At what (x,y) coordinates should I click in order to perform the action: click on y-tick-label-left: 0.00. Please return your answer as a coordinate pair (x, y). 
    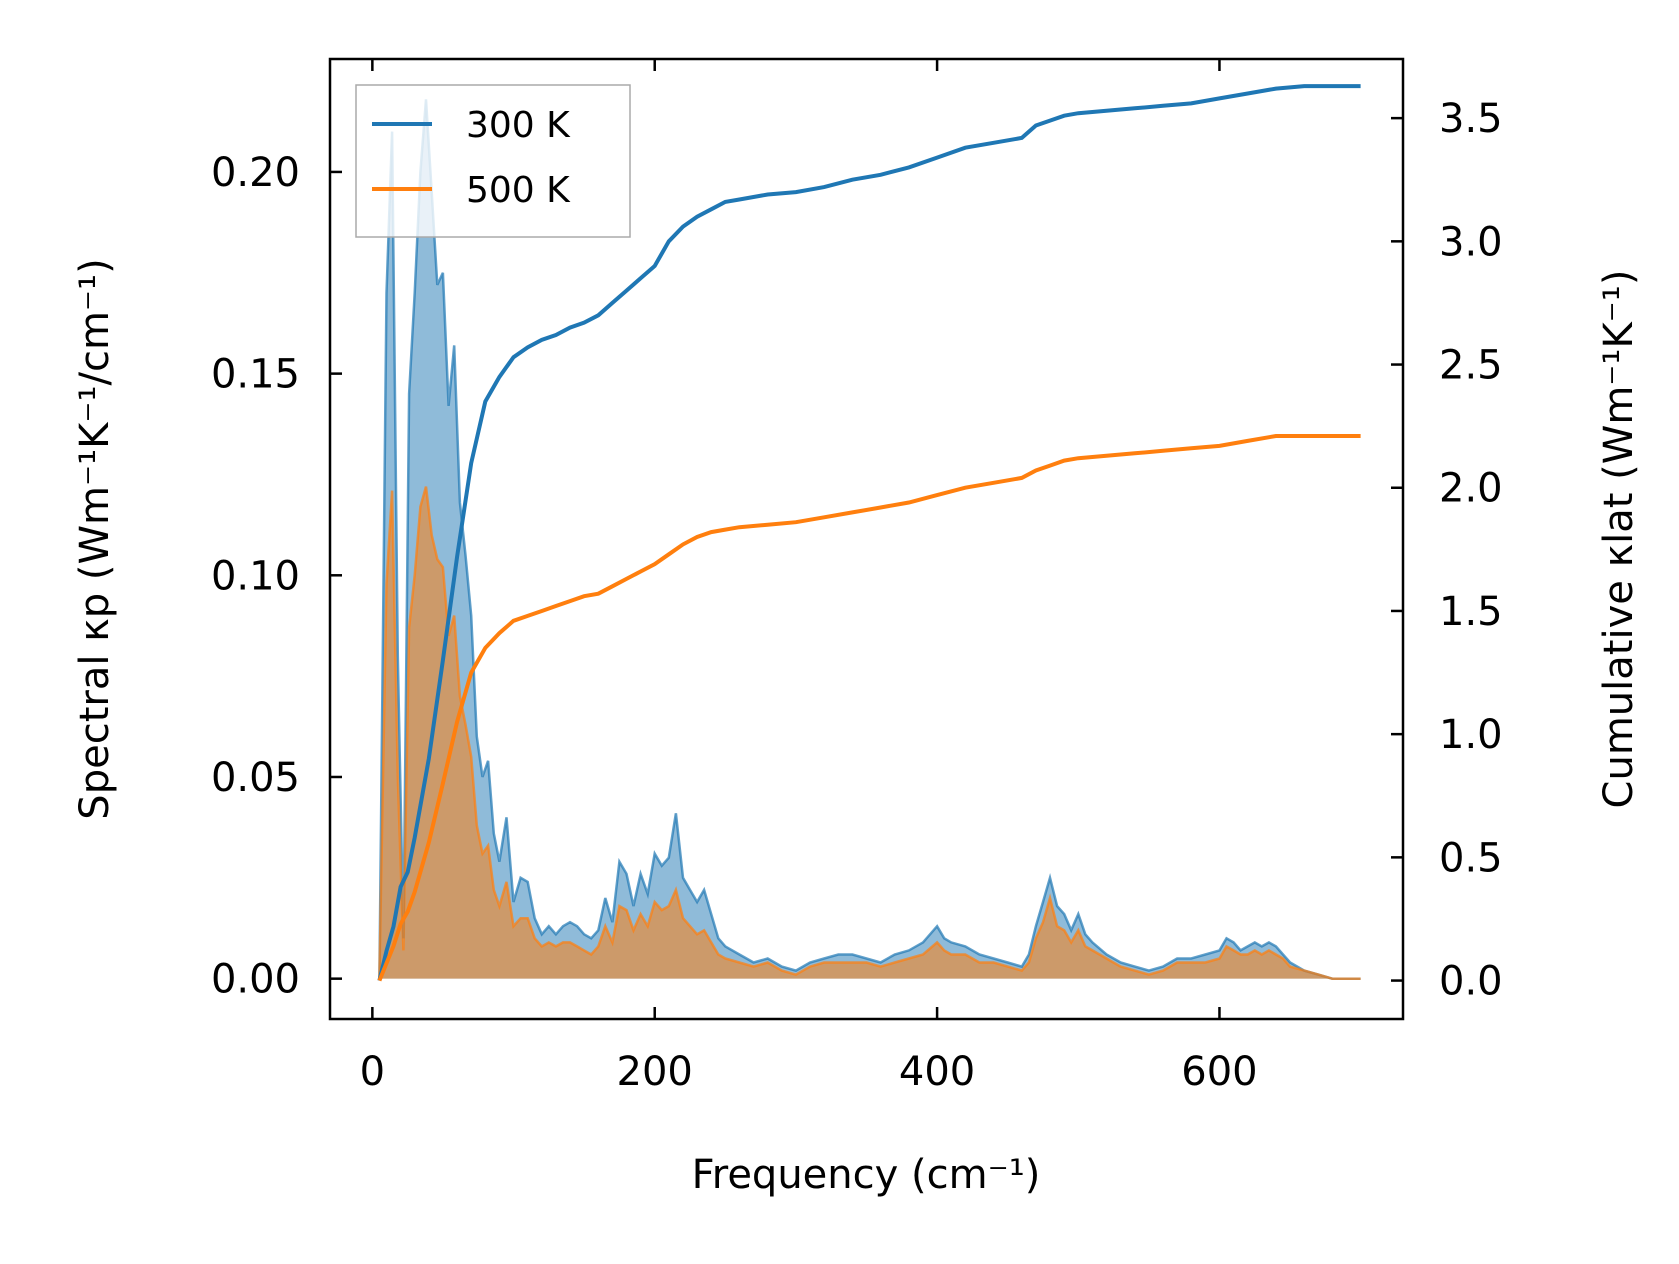
    Looking at the image, I should click on (255, 980).